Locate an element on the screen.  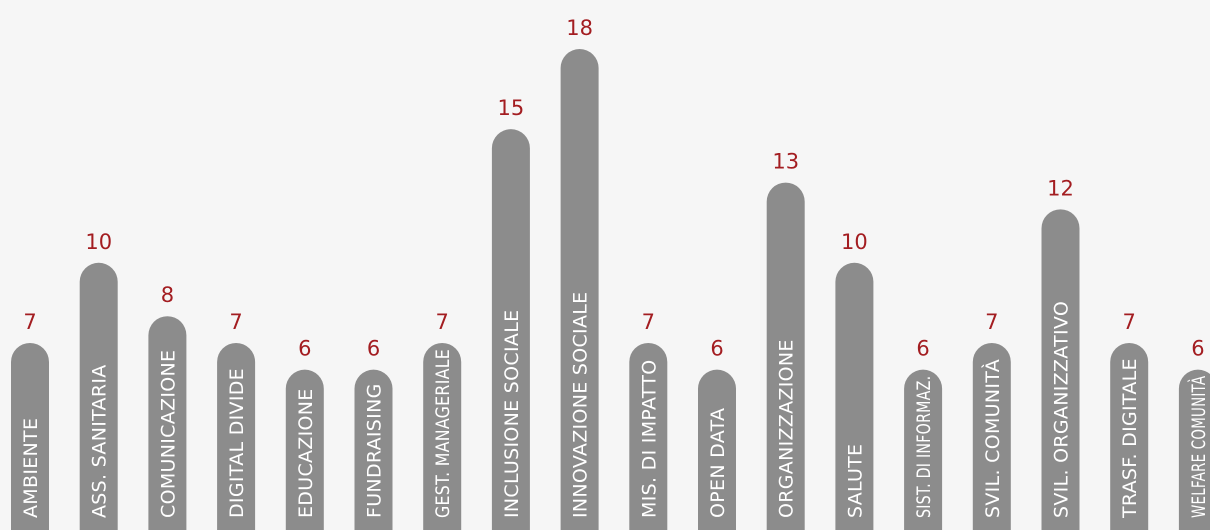
category-label-12: SALUTE is located at coordinates (855, 481).